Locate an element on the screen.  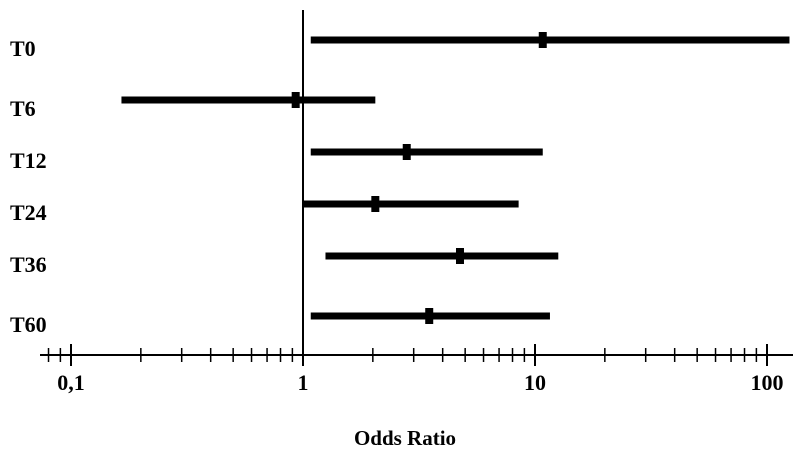
x-tick-label: 100 is located at coordinates (767, 382).